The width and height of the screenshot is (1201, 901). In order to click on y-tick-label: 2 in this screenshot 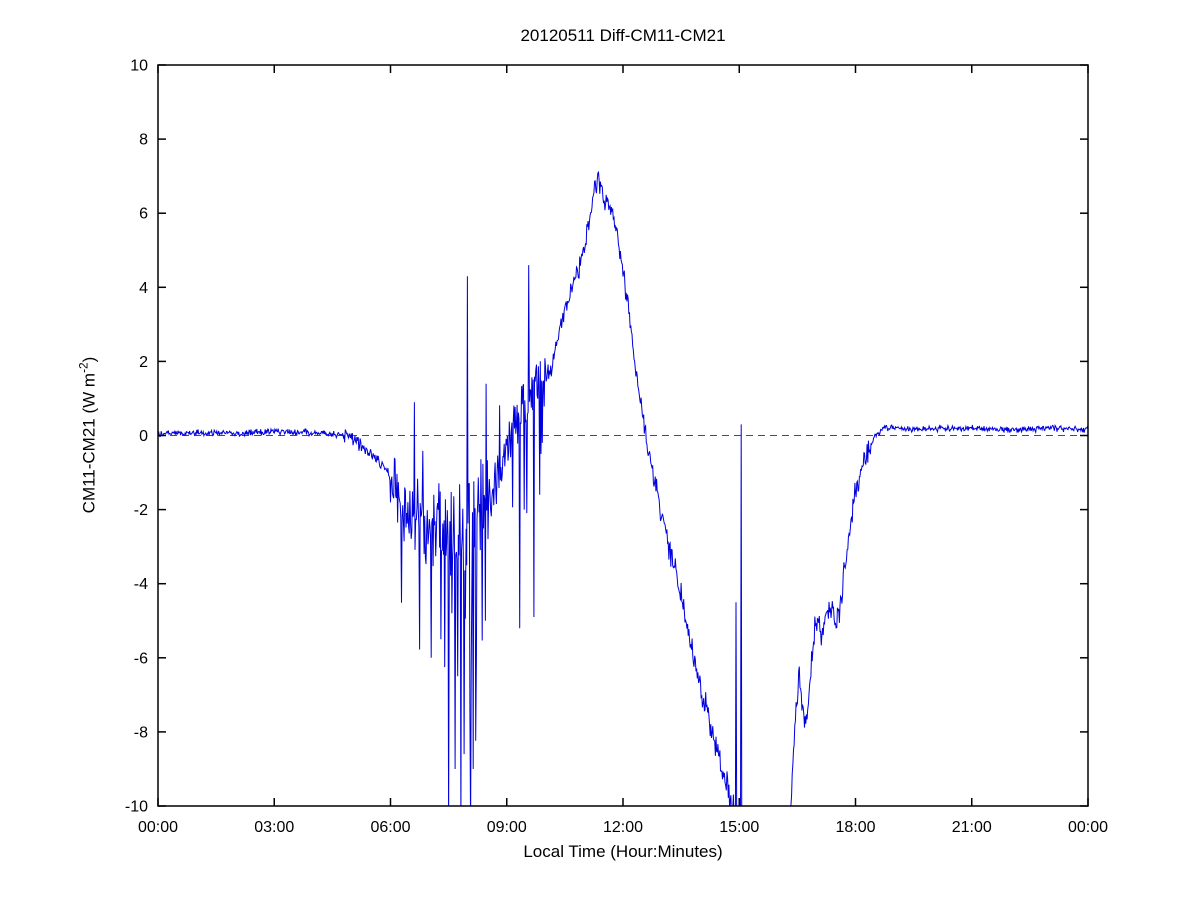, I will do `click(143, 362)`.